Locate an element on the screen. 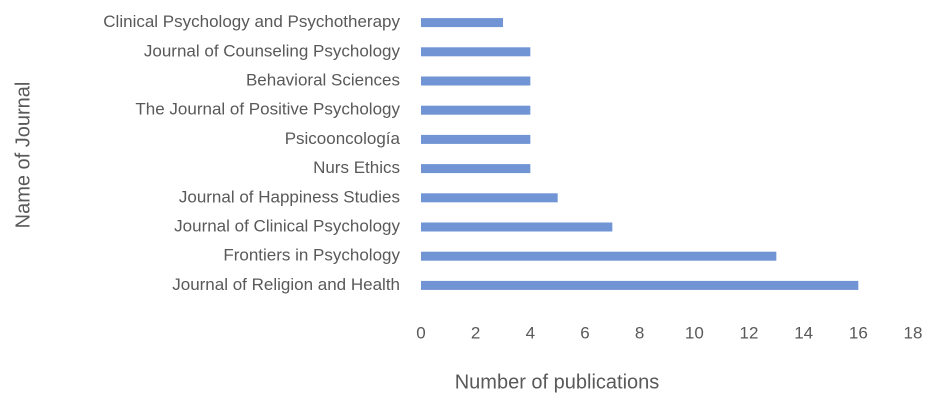 The width and height of the screenshot is (937, 400). y-tick-label: Behavioral Sciences is located at coordinates (323, 79).